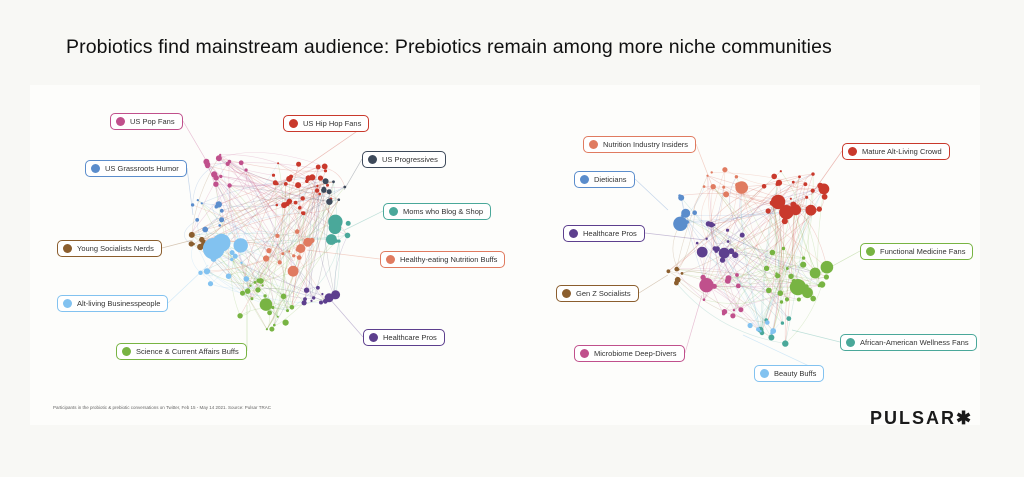  Describe the element at coordinates (635, 353) in the screenshot. I see `community-label-text: Microbiome Deep-Divers` at that location.